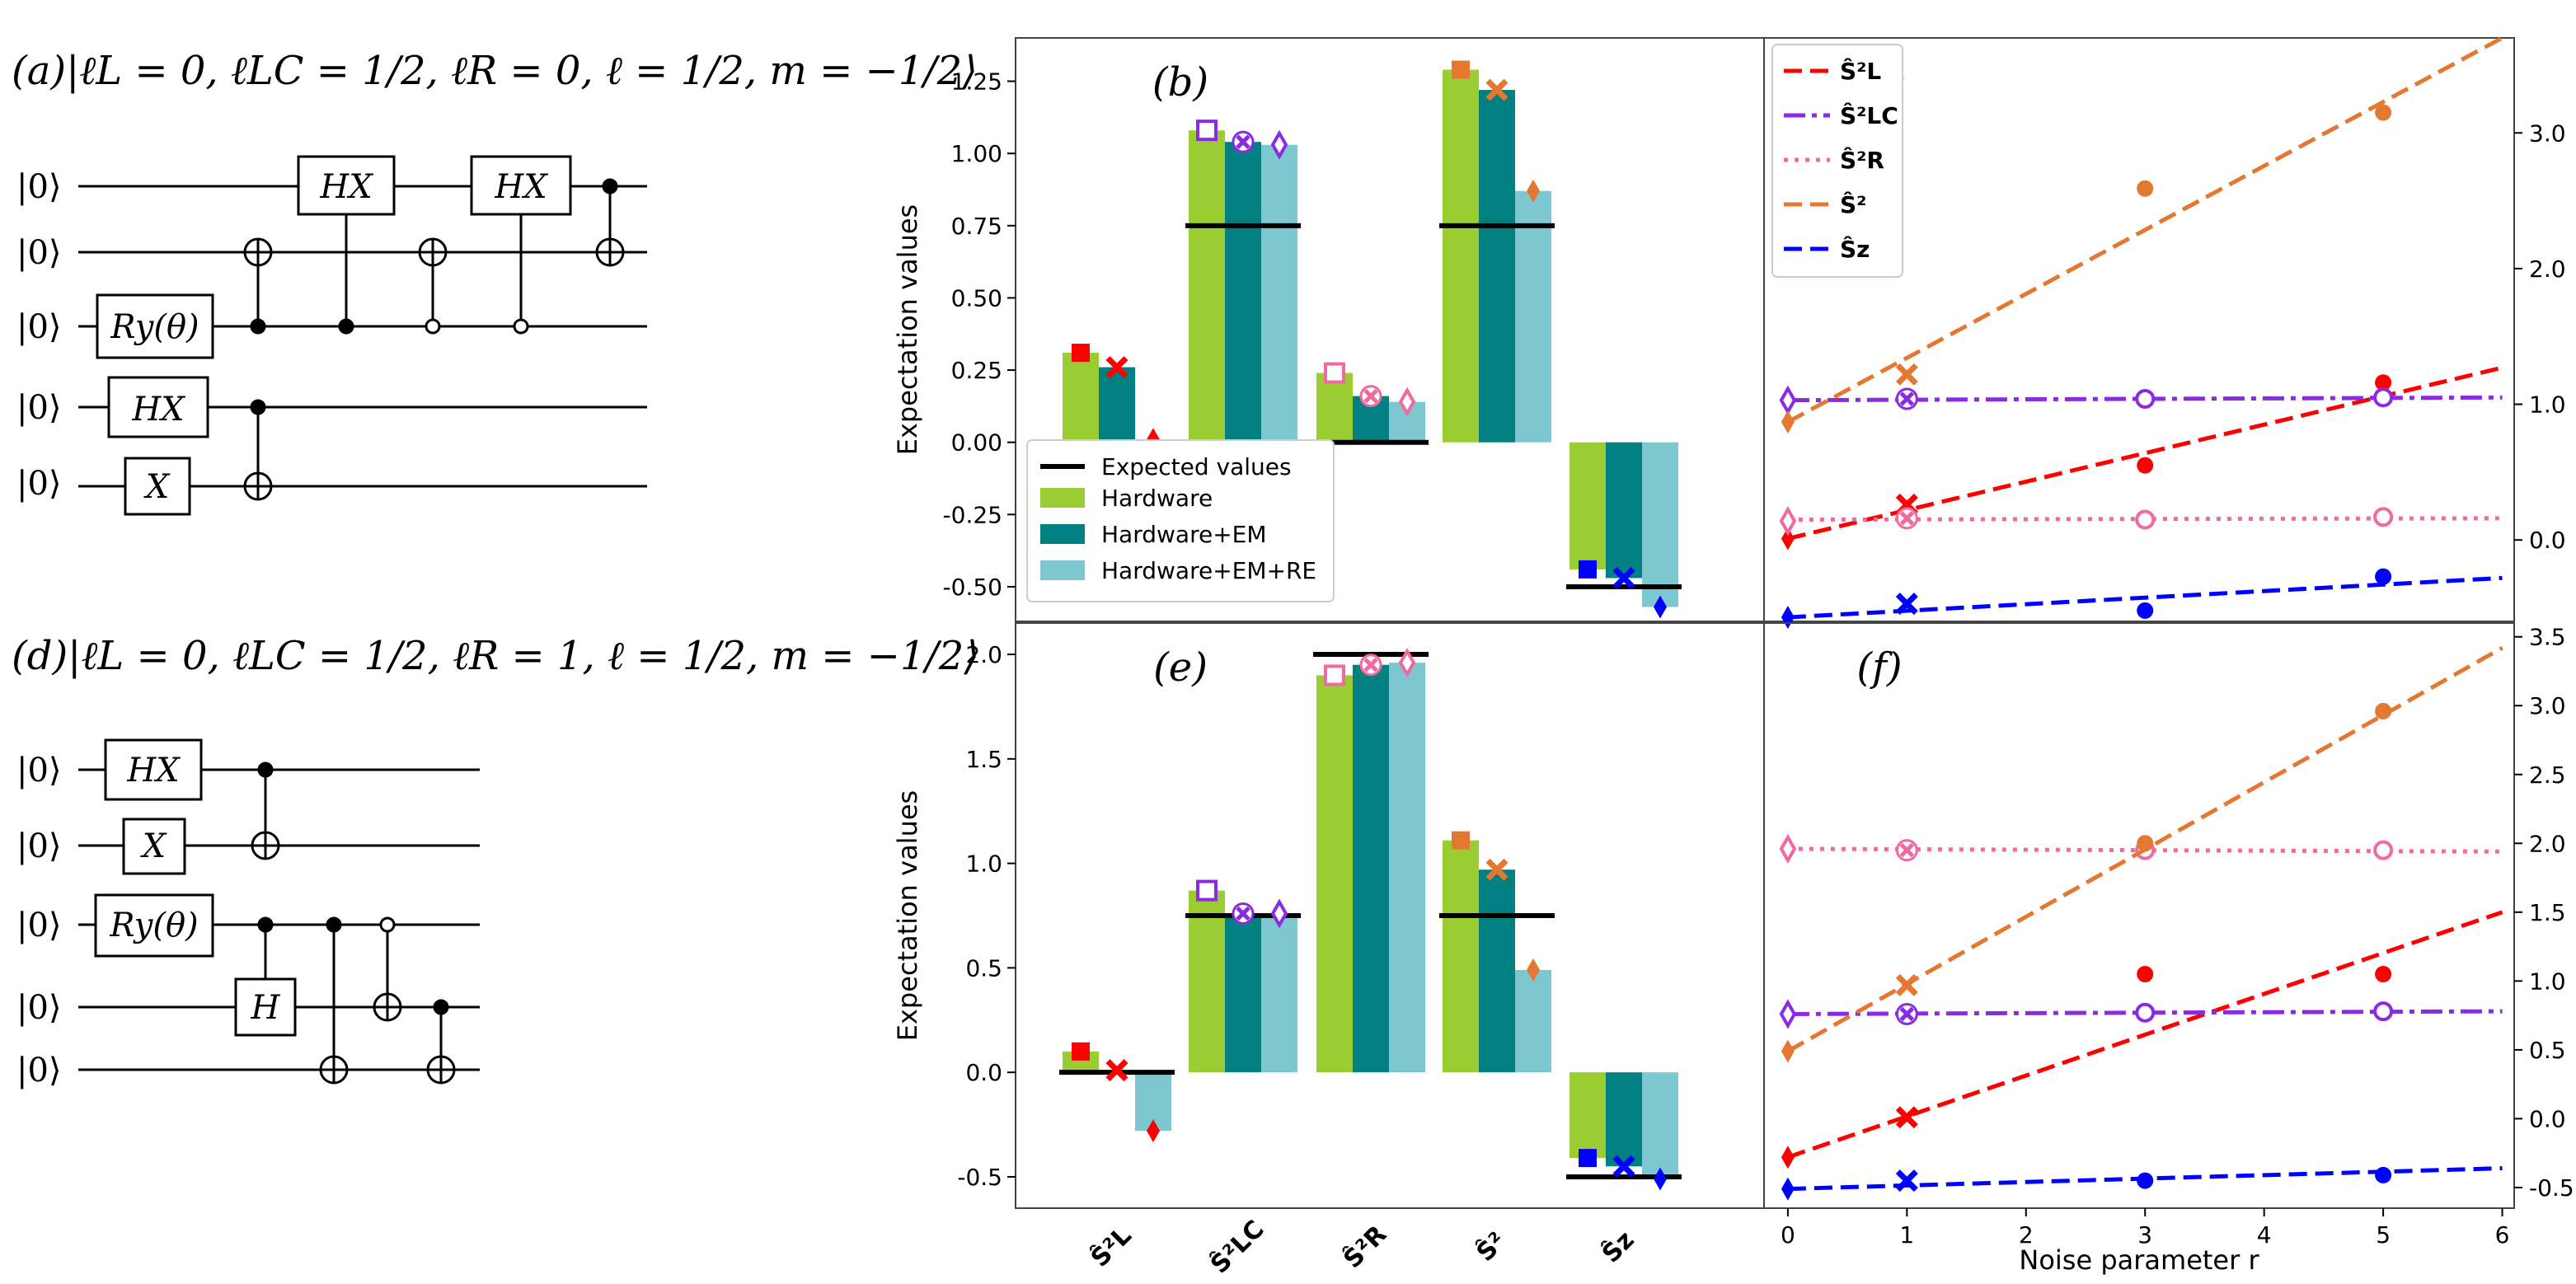 This screenshot has width=2576, height=1284. What do you see at coordinates (1879, 667) in the screenshot?
I see `panel-label: (f)` at bounding box center [1879, 667].